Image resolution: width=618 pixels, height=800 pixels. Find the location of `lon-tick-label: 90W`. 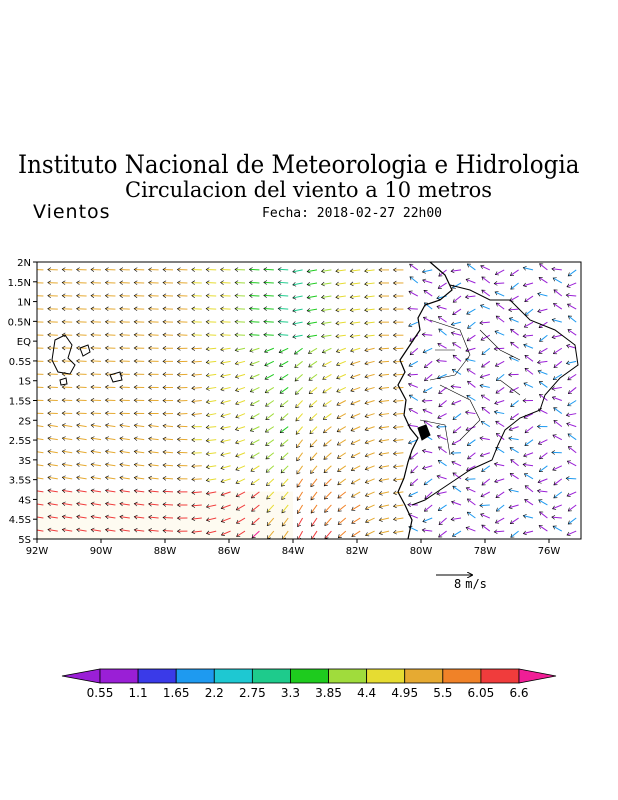

lon-tick-label: 90W is located at coordinates (101, 551).